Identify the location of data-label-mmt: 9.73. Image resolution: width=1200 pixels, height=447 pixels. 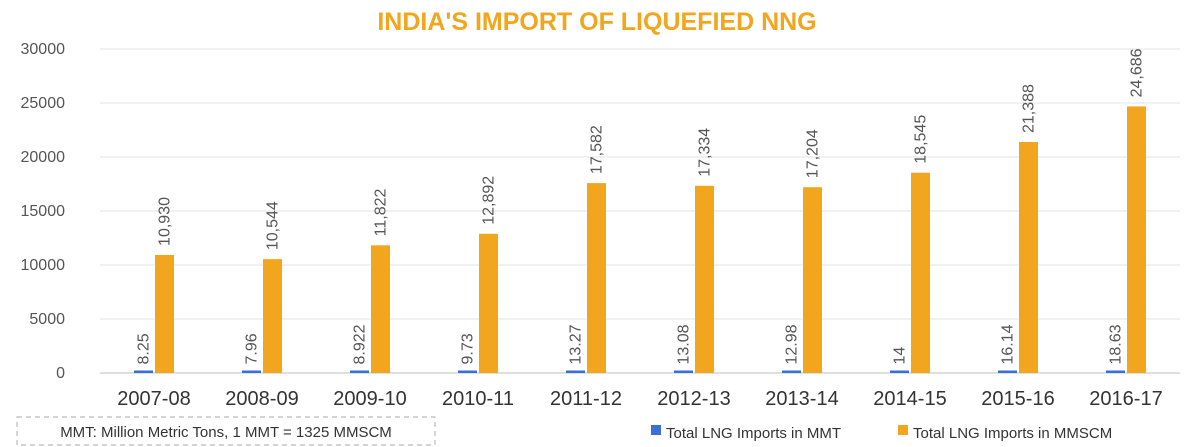
(468, 348).